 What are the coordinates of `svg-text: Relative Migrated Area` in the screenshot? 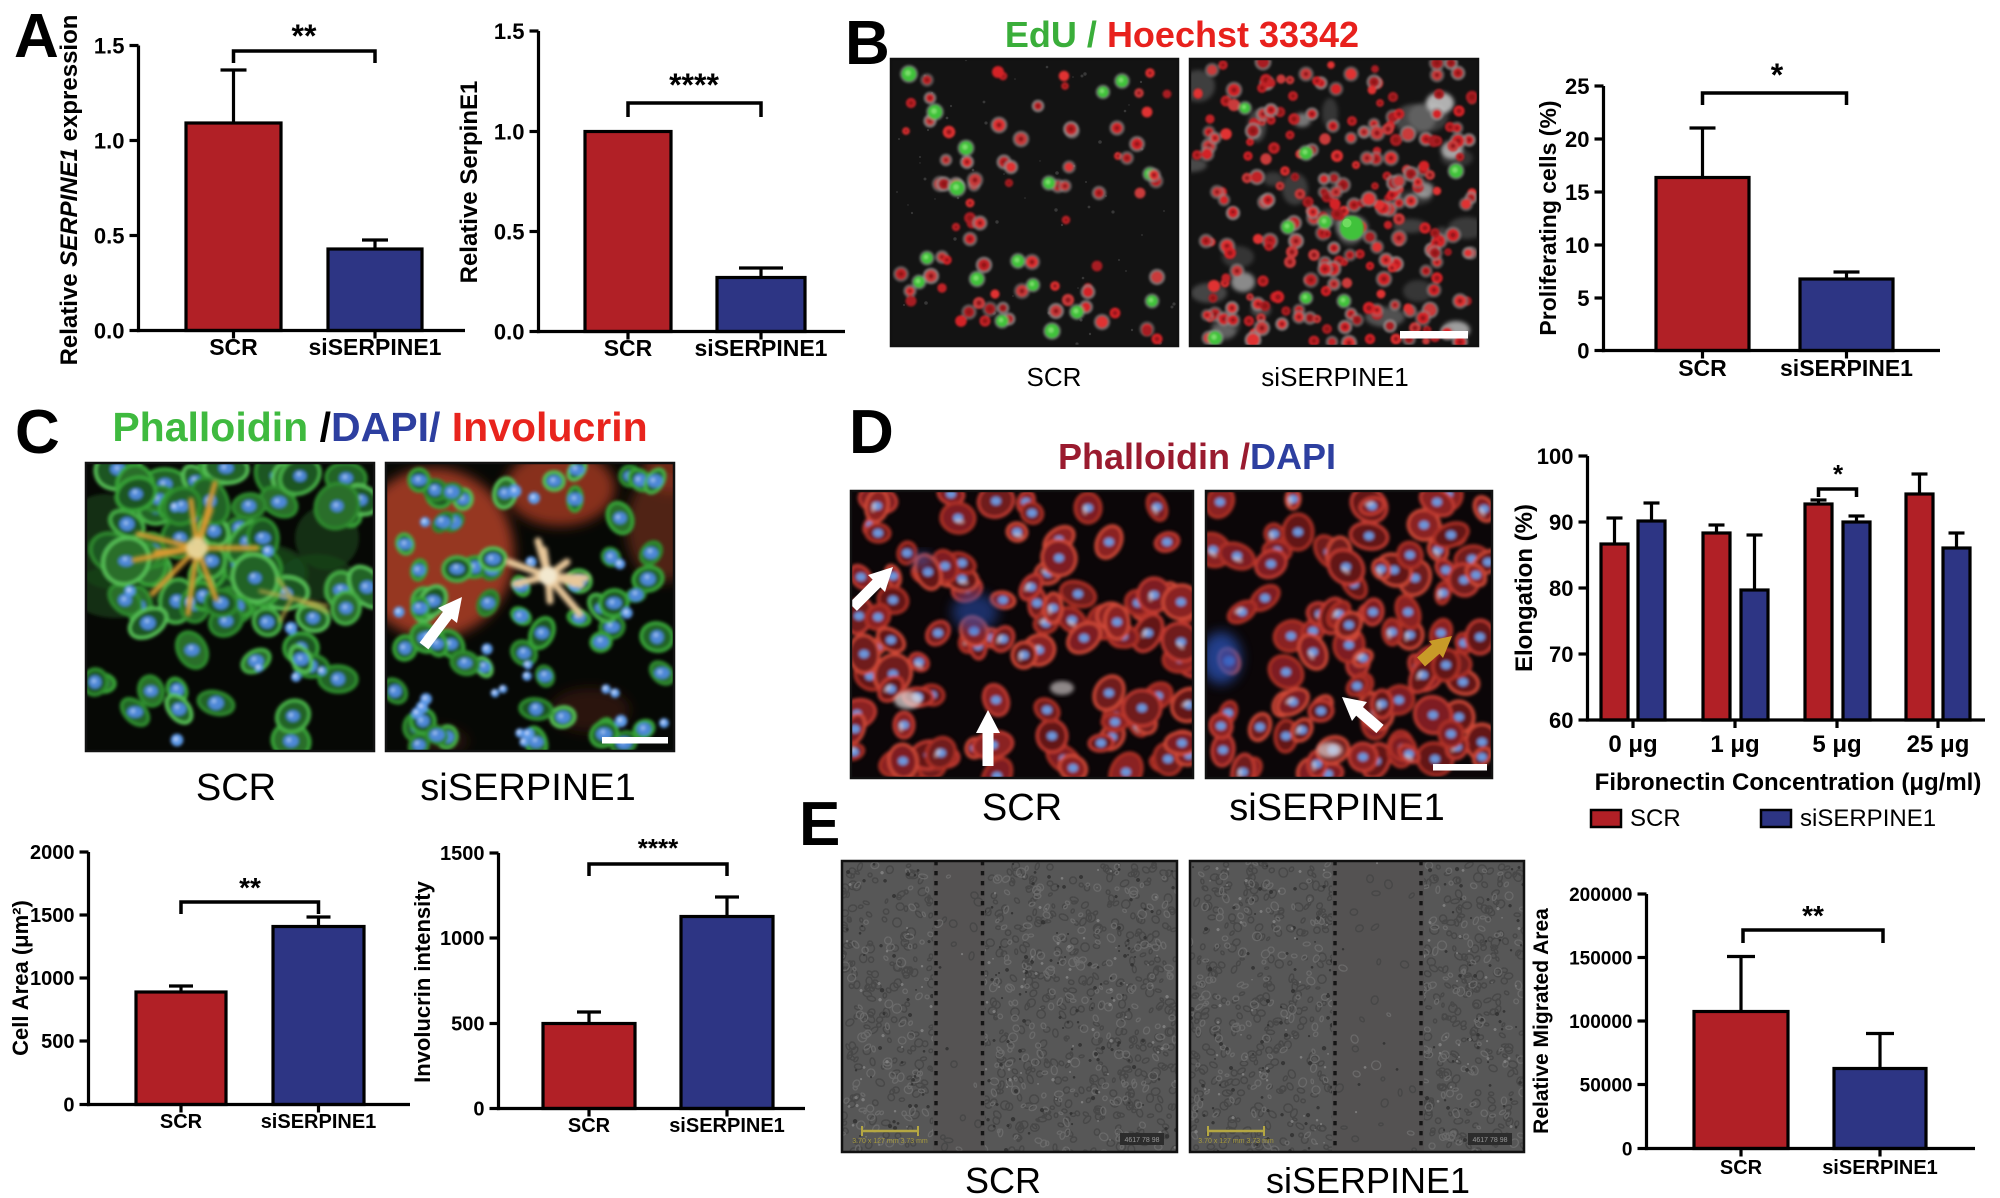 It's located at (1541, 1021).